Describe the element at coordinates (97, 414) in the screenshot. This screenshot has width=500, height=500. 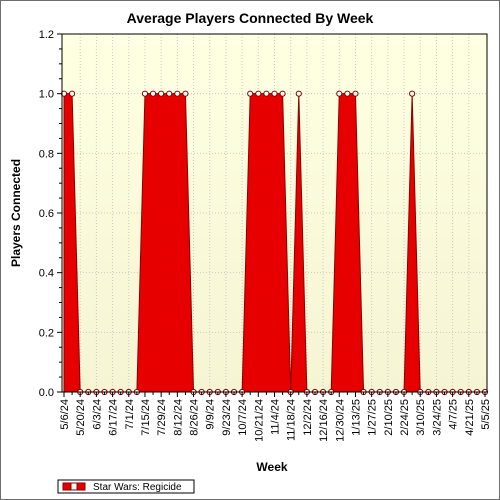
I see `x-tick-label: 6/3/24` at that location.